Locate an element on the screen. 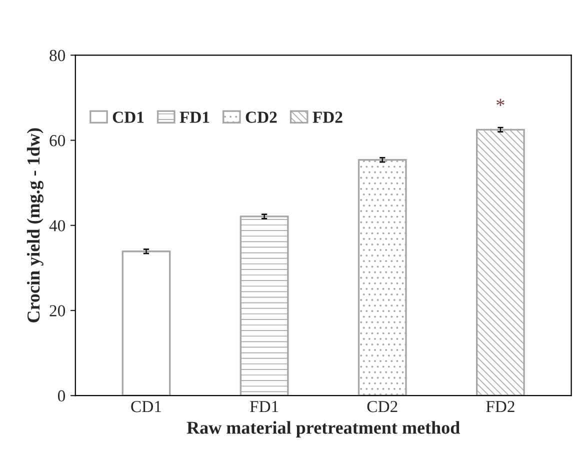 The width and height of the screenshot is (580, 460). legend-label: FD2 is located at coordinates (327, 117).